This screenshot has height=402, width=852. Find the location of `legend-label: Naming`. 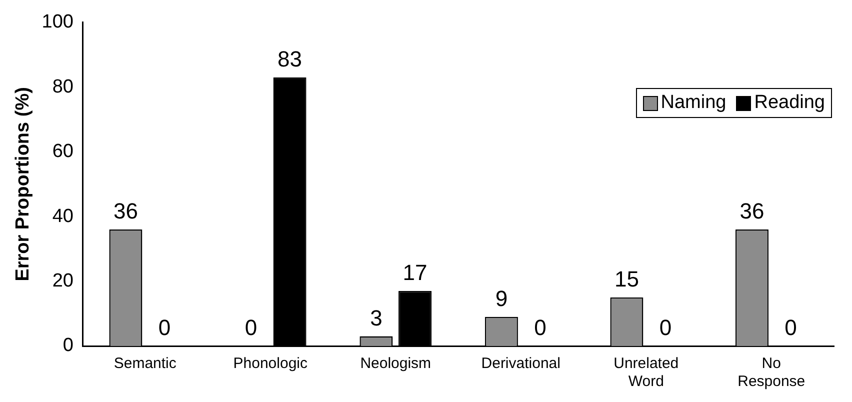

legend-label: Naming is located at coordinates (693, 103).